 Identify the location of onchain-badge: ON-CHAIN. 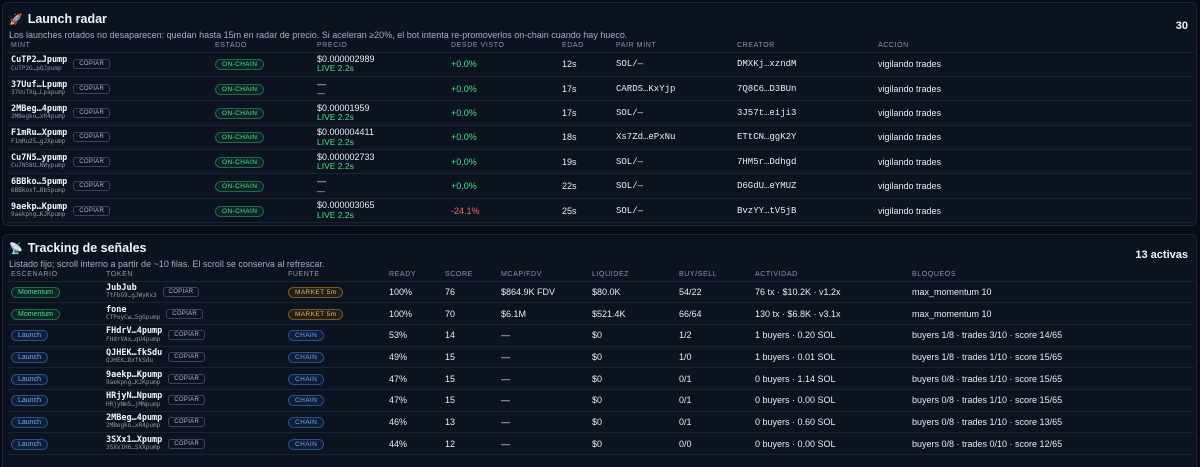
(240, 138).